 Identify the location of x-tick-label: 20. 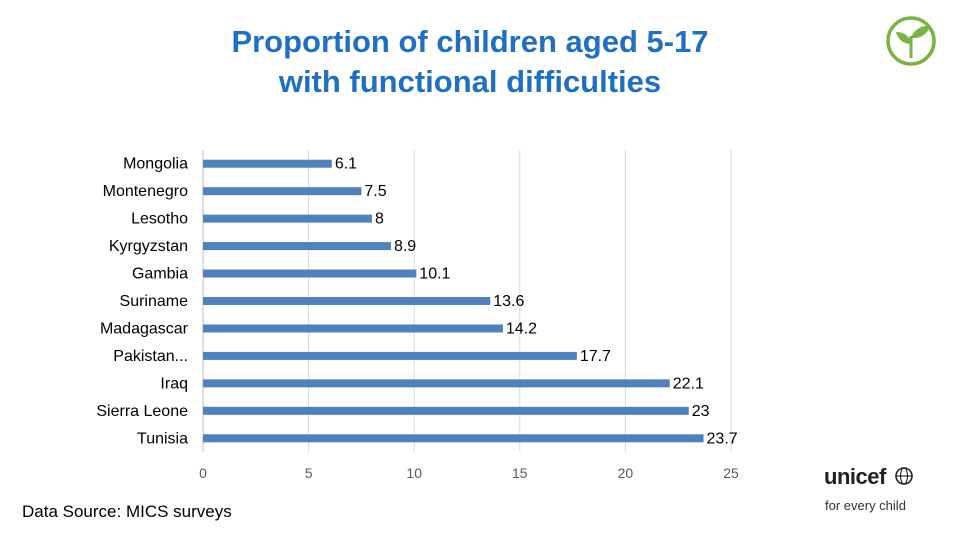
(626, 473).